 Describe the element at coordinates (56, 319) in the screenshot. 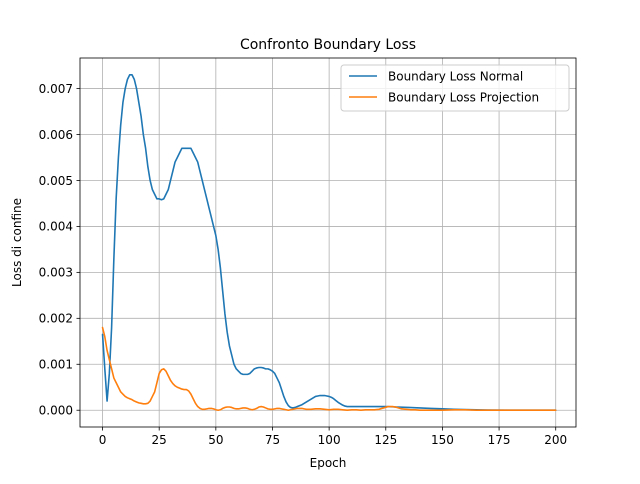

I see `y-tick-label: 0.002` at that location.